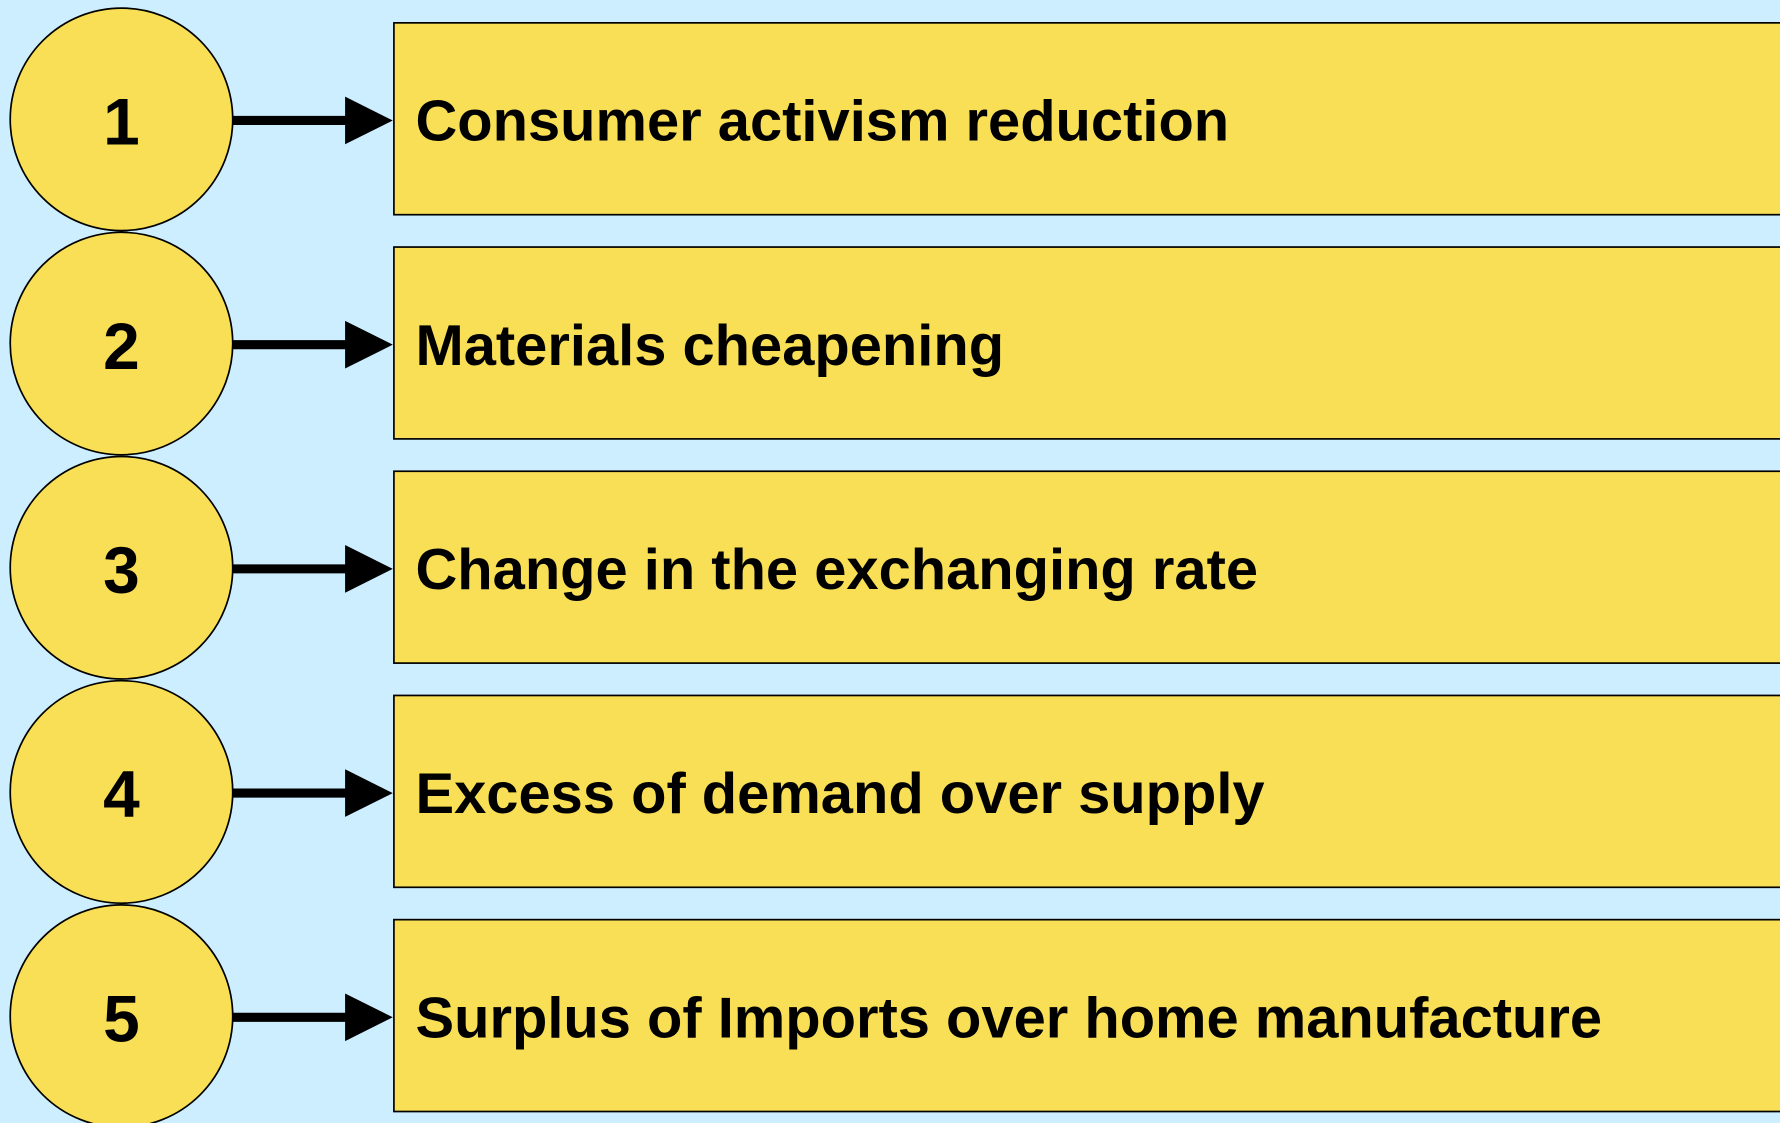 This screenshot has width=1780, height=1123. I want to click on item-label: Surplus of Imports over home manufacture, so click(1008, 1018).